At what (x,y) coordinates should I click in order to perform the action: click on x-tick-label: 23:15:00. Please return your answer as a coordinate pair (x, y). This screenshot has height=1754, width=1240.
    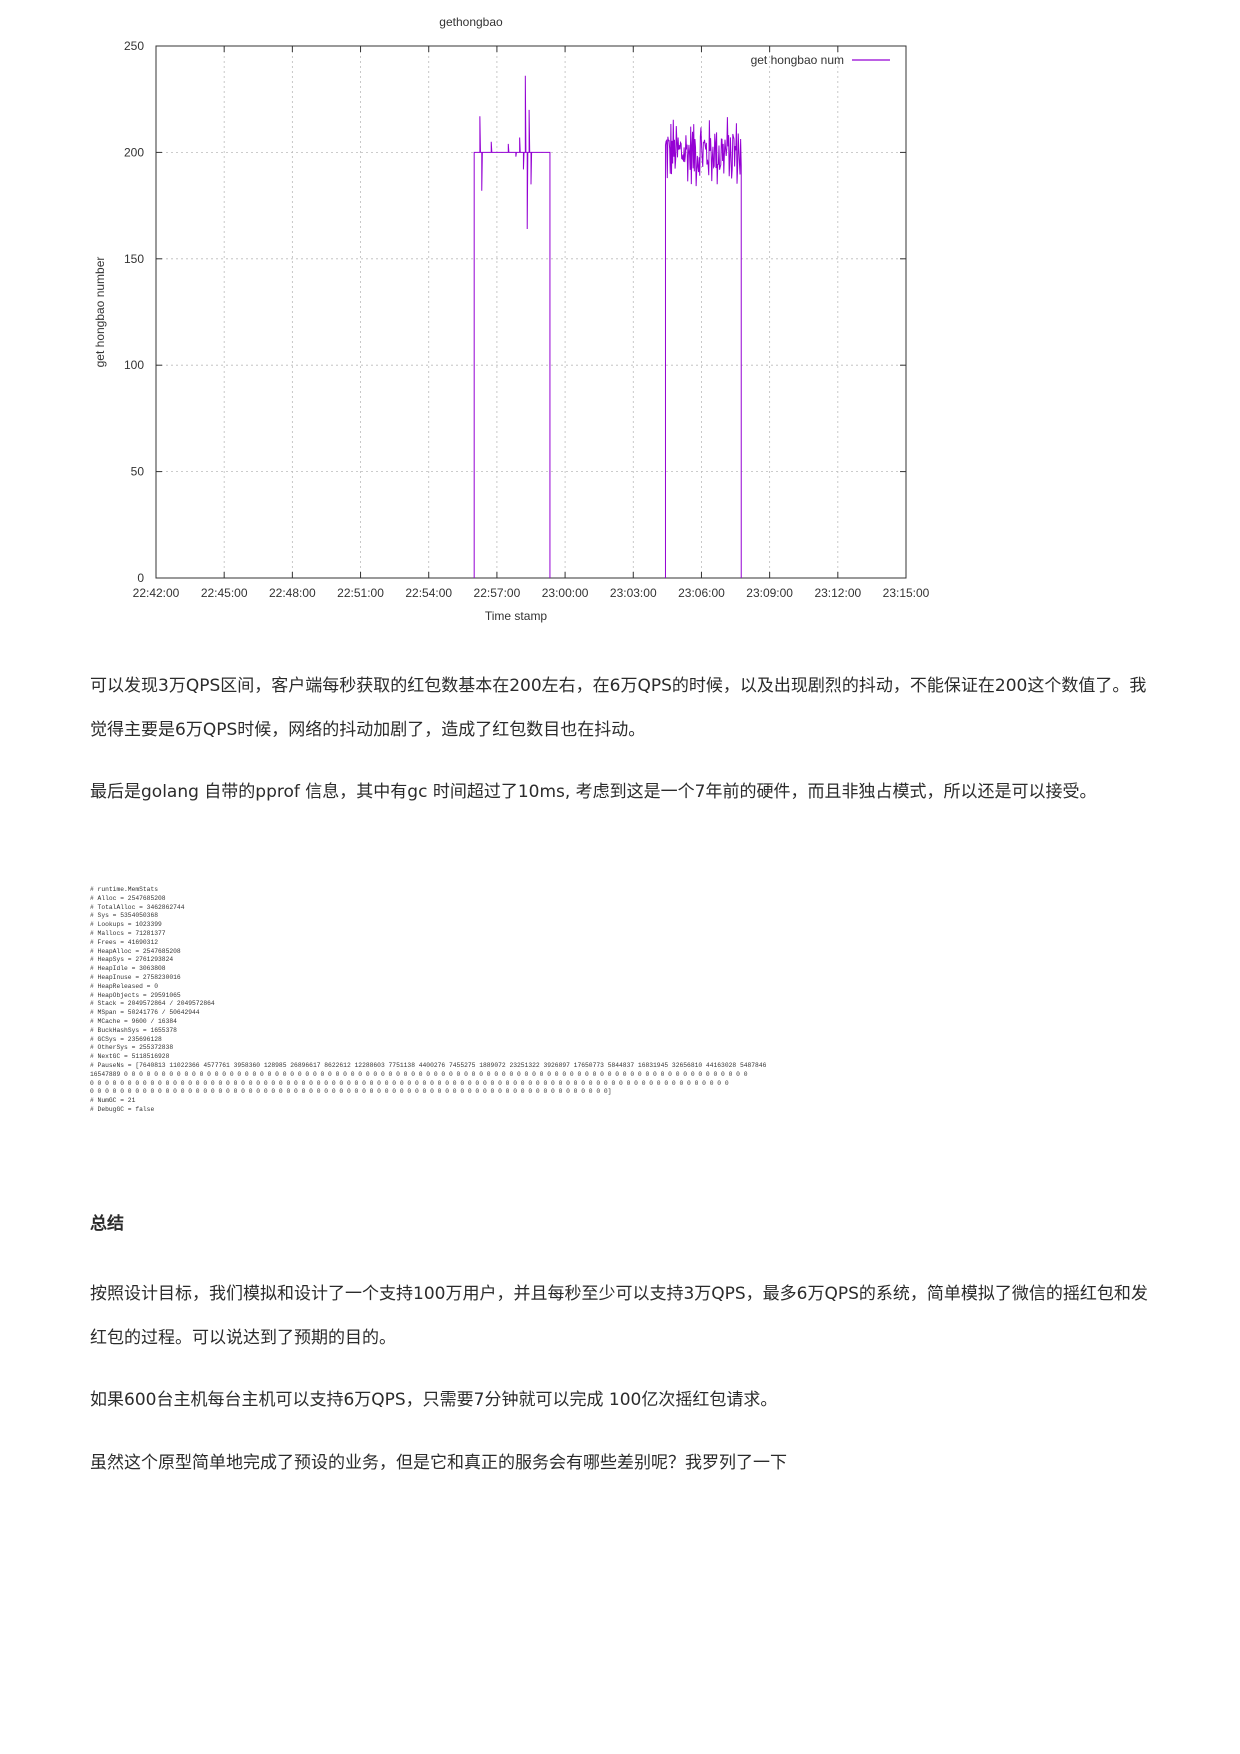
    Looking at the image, I should click on (906, 593).